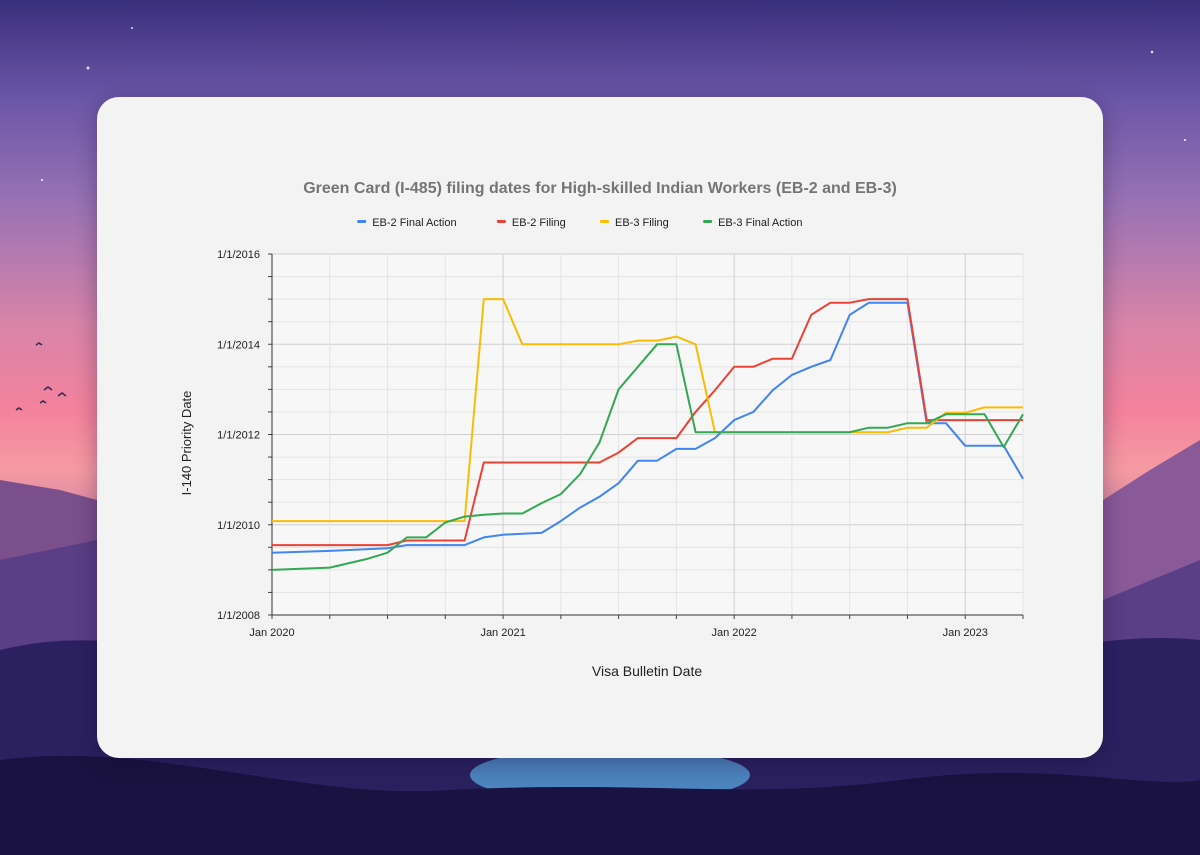 This screenshot has width=1200, height=855. What do you see at coordinates (238, 255) in the screenshot?
I see `y-tick-label: 1/1/2016` at bounding box center [238, 255].